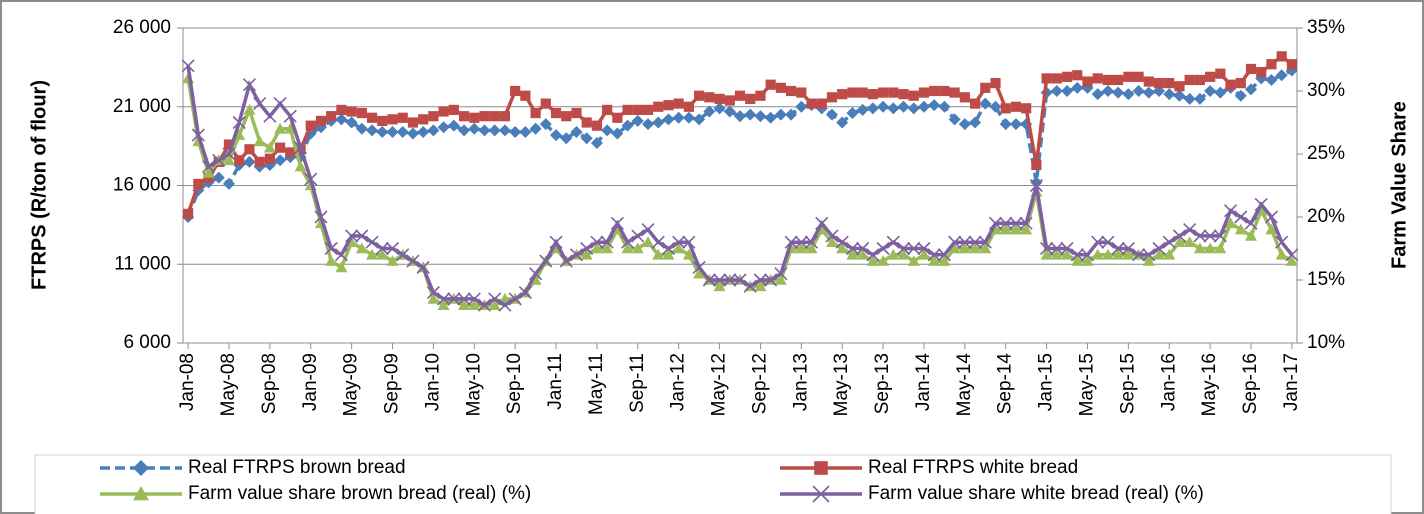  Describe the element at coordinates (678, 382) in the screenshot. I see `x-tick-label: Jan-12` at that location.